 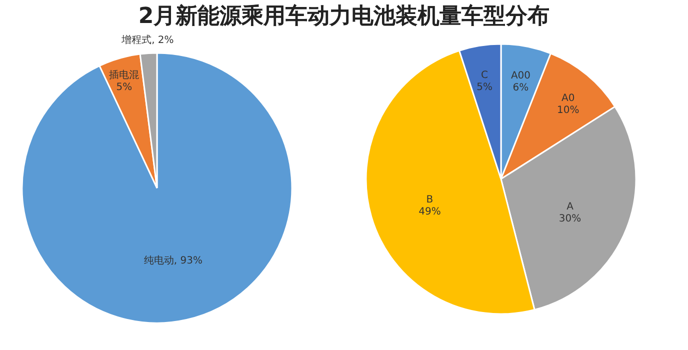 I want to click on slice-label: A0, so click(x=568, y=98).